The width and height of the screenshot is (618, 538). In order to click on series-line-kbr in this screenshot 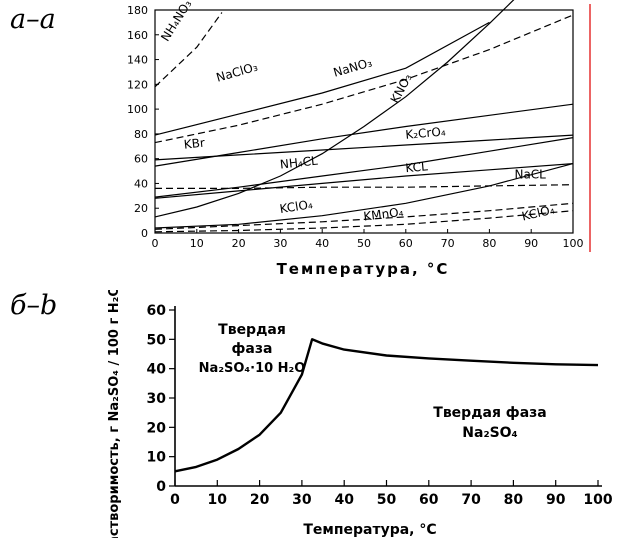, I will do `click(364, 135)`.